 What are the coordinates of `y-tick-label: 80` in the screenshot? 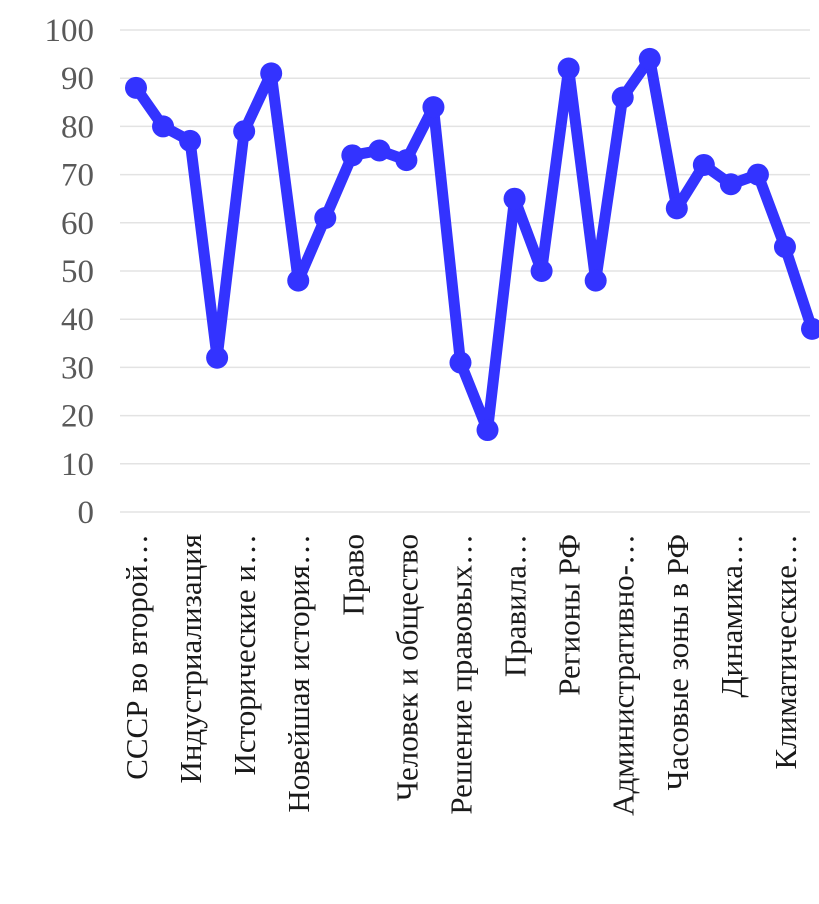 It's located at (77, 127).